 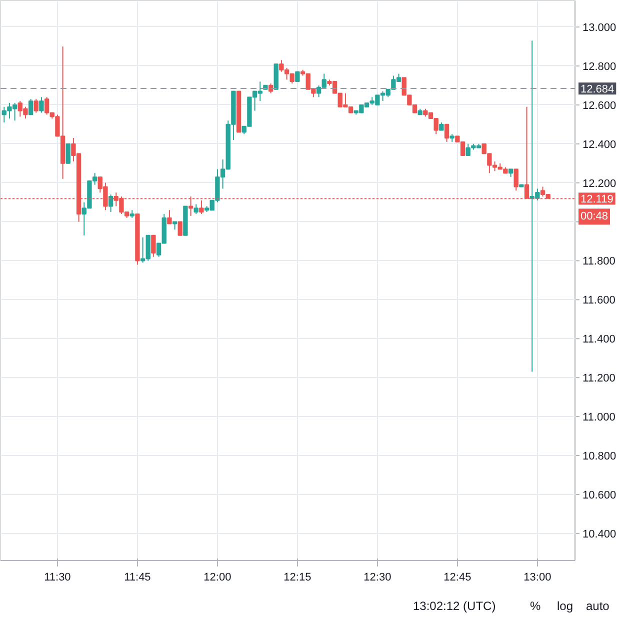 What do you see at coordinates (598, 606) in the screenshot?
I see `text: auto` at bounding box center [598, 606].